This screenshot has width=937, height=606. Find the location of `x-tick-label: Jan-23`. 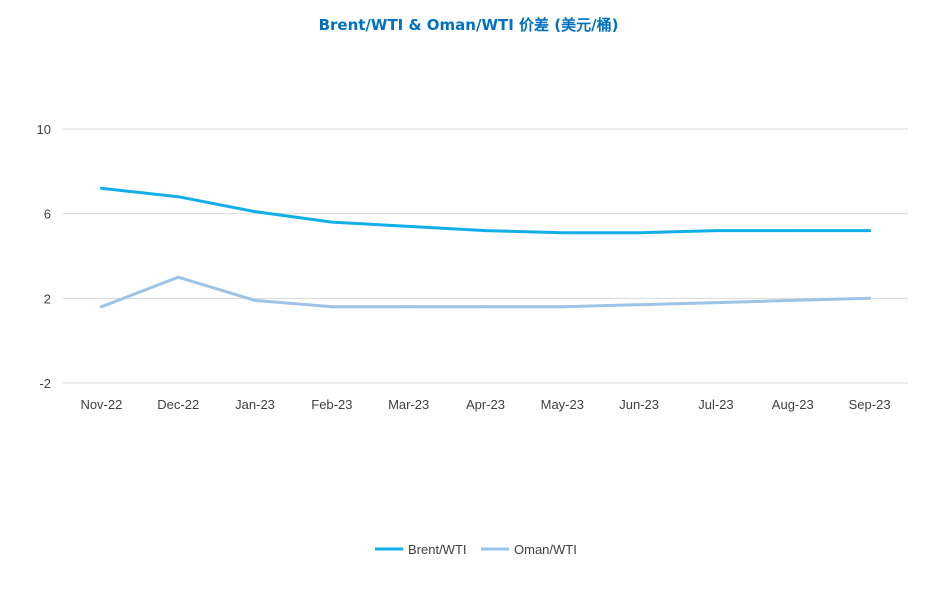

x-tick-label: Jan-23 is located at coordinates (255, 404).